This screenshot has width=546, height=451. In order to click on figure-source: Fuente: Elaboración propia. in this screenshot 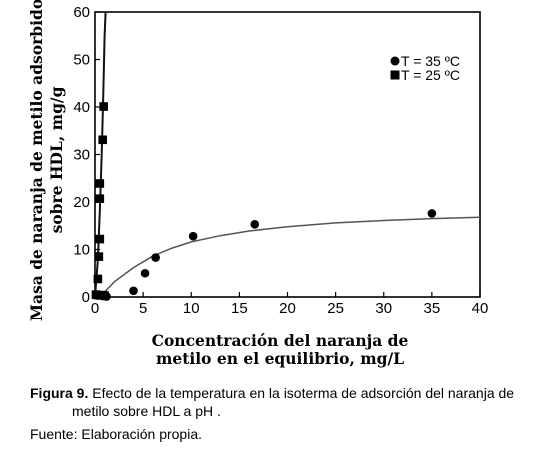, I will do `click(116, 434)`.